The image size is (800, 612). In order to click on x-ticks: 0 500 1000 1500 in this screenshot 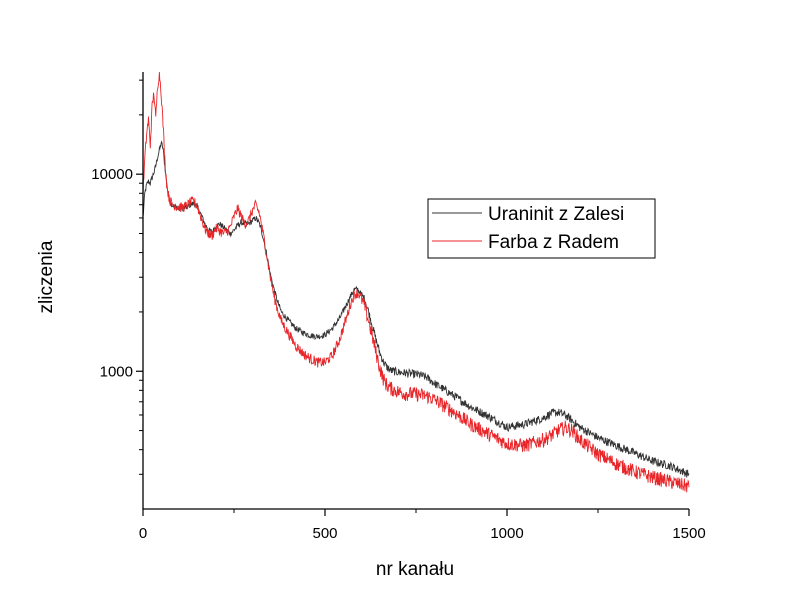, I will do `click(422, 525)`.